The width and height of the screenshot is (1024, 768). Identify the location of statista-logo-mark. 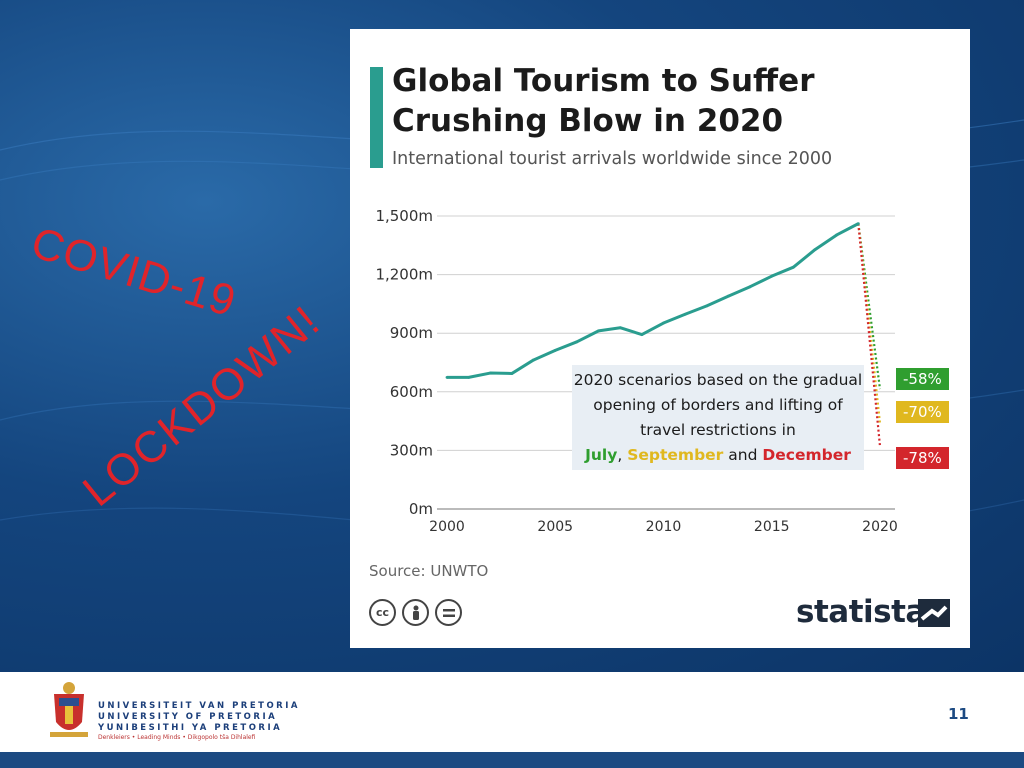
(934, 613).